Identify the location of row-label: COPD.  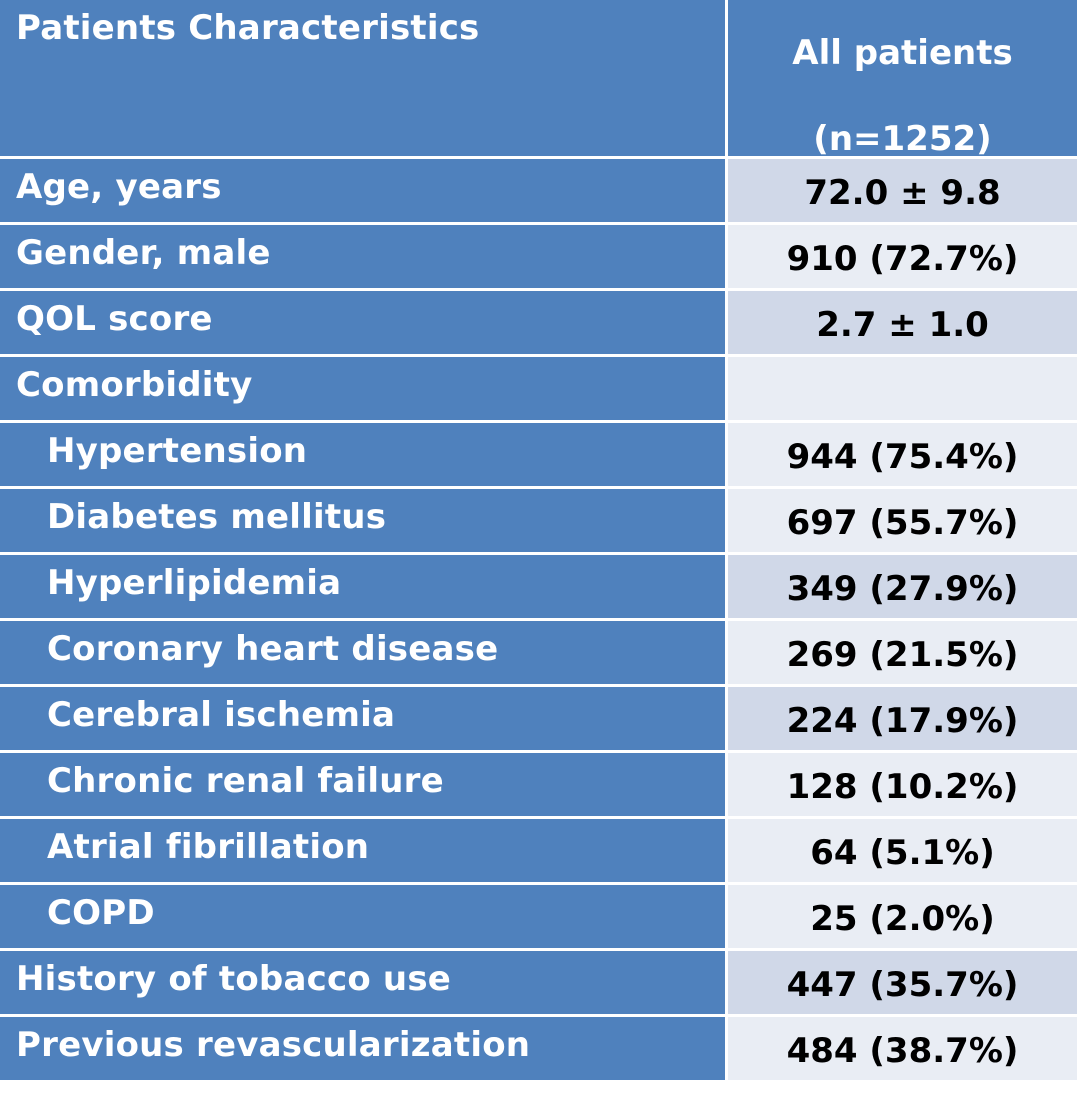
(364, 918).